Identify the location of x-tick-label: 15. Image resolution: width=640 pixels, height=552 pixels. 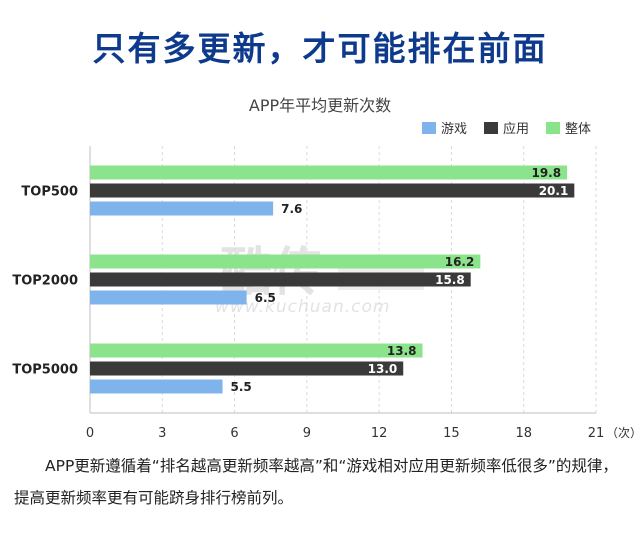
(451, 433).